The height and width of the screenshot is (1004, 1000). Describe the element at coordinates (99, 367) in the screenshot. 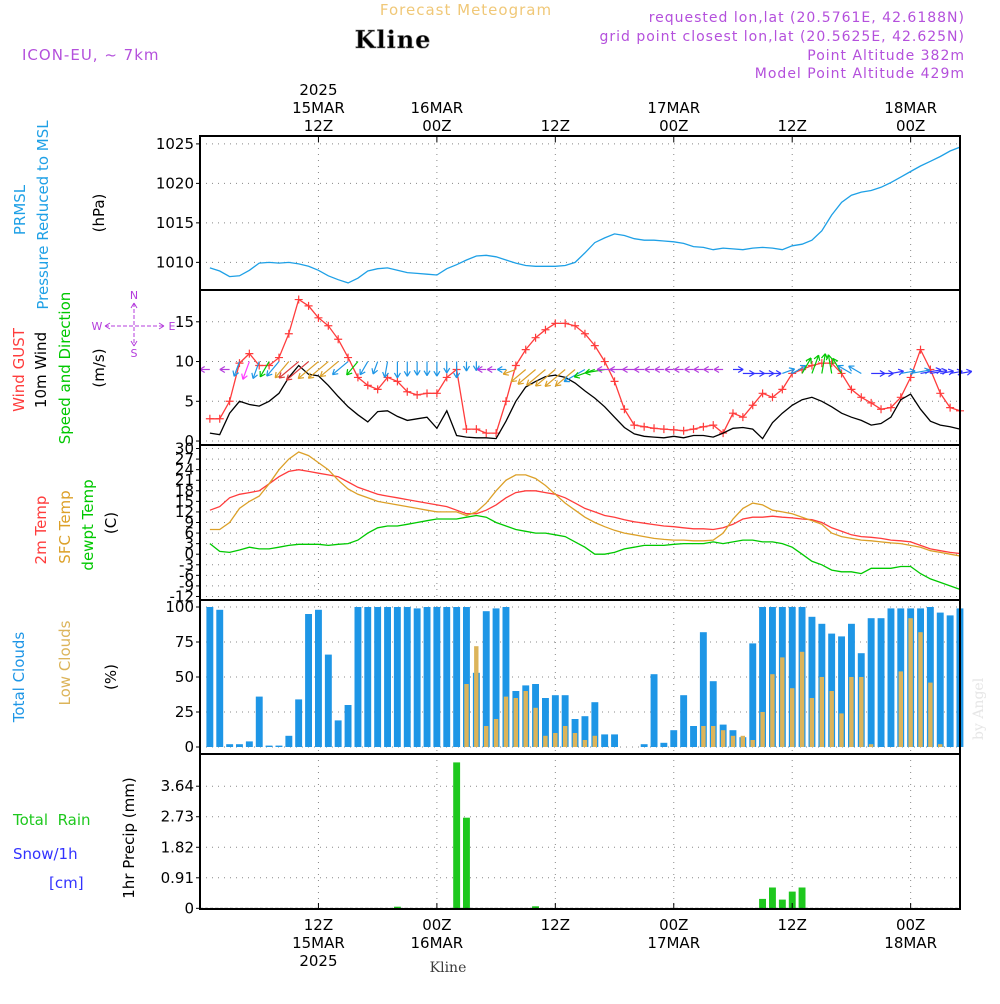

I see `wind-unit: (m/s)` at that location.